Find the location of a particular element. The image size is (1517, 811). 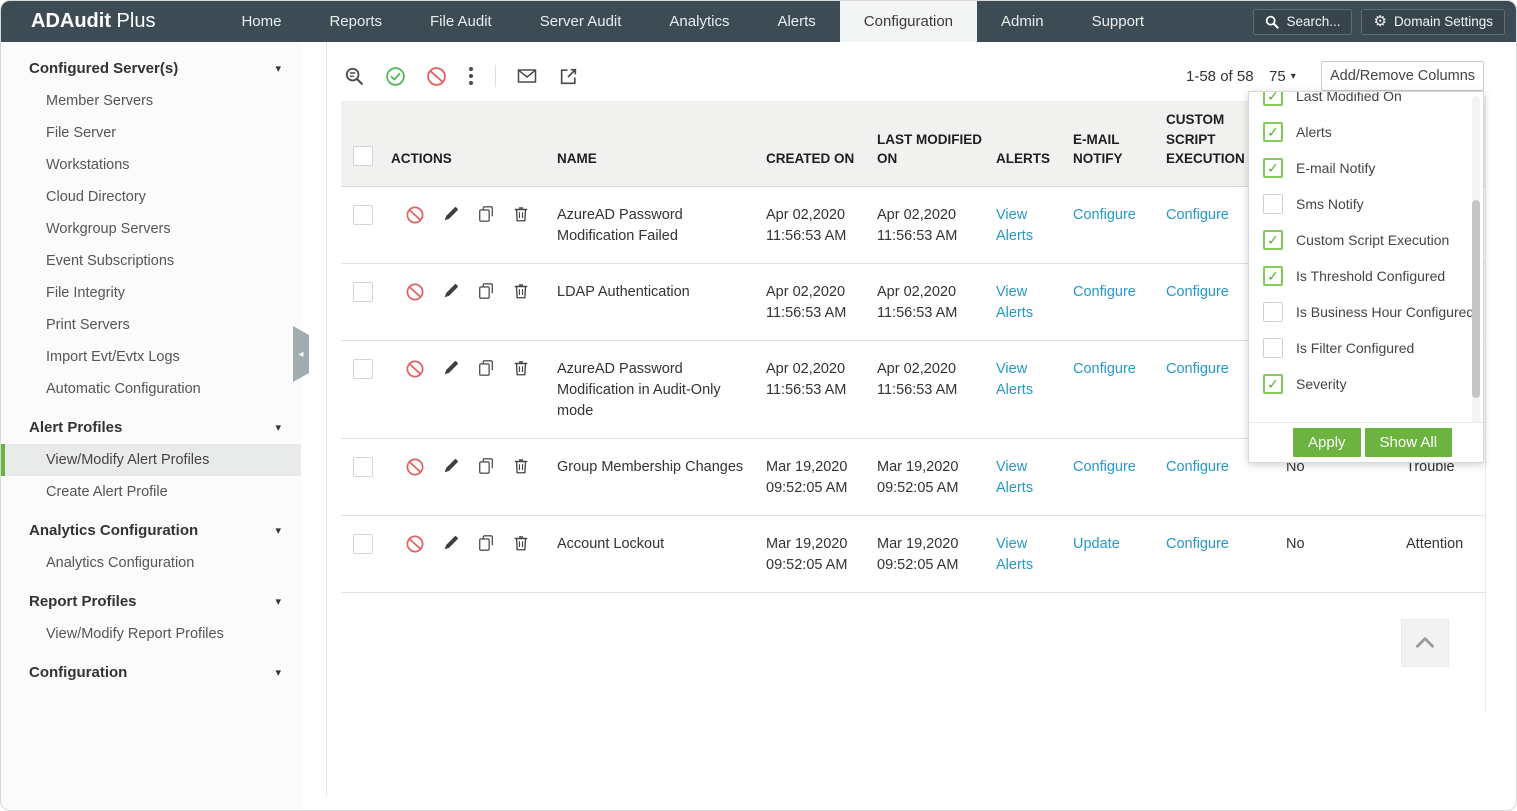

sidebar-item-workstations: Workstations is located at coordinates (88, 165).